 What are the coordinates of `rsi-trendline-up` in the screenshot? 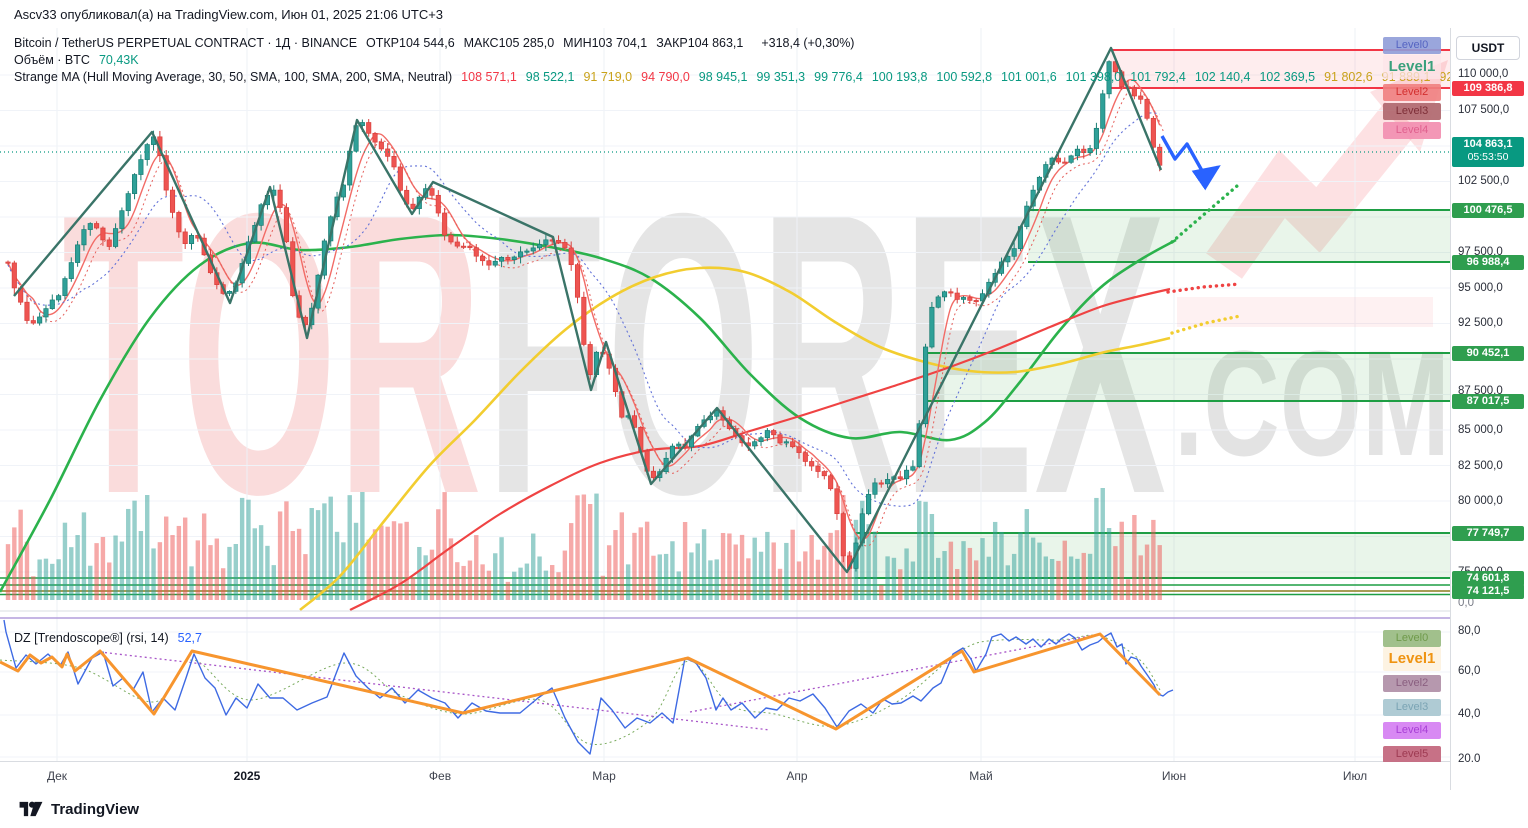 It's located at (895, 673).